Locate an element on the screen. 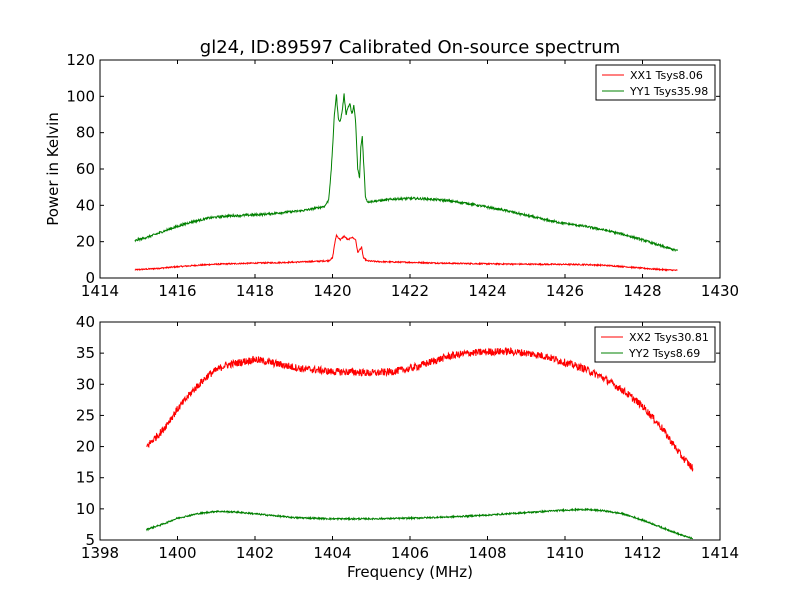 The width and height of the screenshot is (800, 605). y-tick-label: 0 is located at coordinates (90, 278).